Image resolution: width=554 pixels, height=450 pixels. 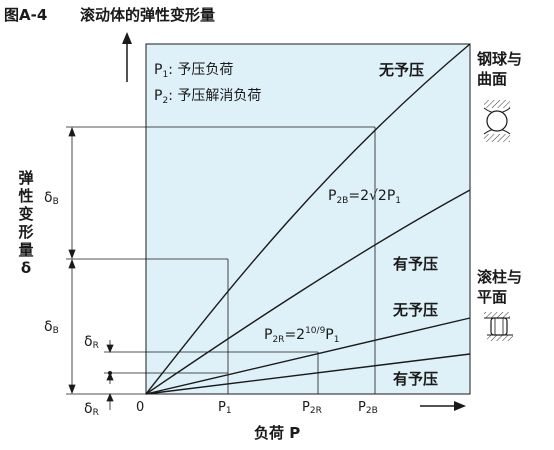 I want to click on legend-p2: P2: 予压解消负荷, so click(x=207, y=97).